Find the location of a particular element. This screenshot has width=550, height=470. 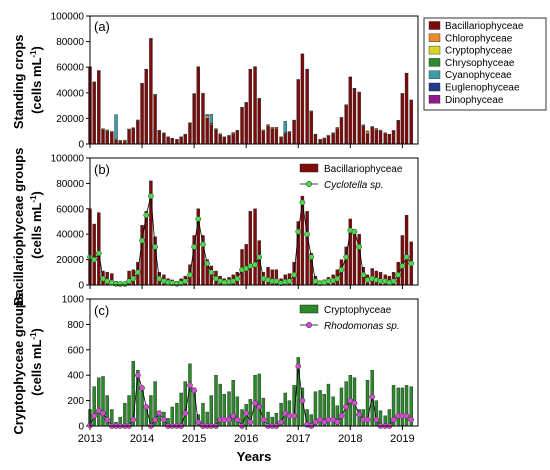

x-tick-label: 2016 is located at coordinates (246, 439).